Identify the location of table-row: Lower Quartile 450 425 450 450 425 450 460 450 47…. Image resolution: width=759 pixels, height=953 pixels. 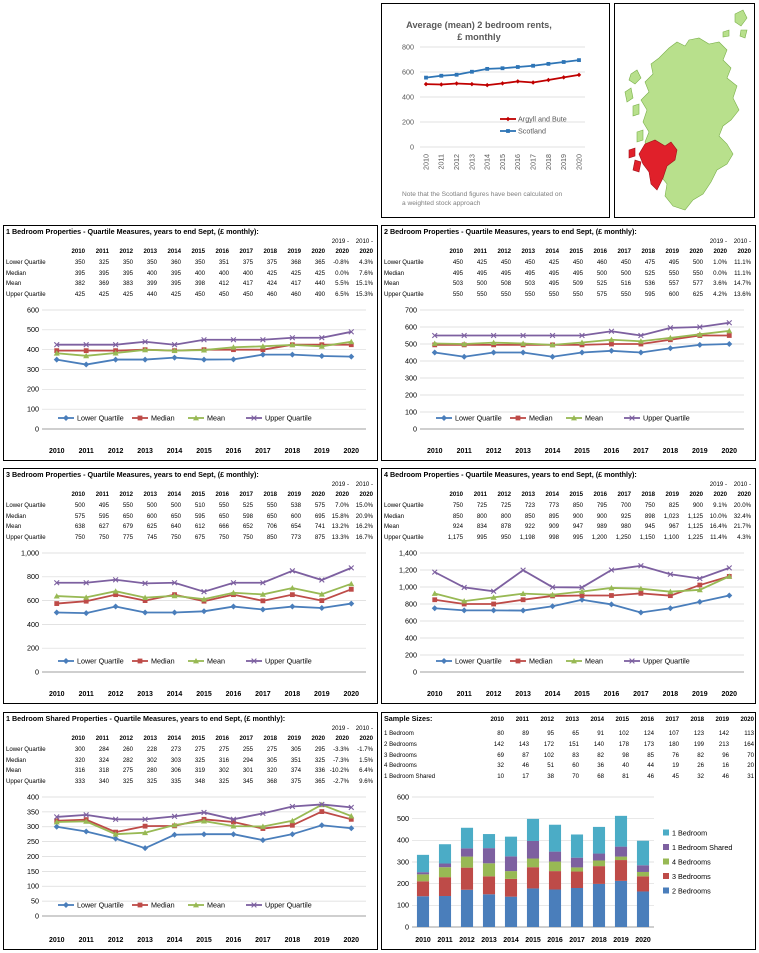
(567, 262).